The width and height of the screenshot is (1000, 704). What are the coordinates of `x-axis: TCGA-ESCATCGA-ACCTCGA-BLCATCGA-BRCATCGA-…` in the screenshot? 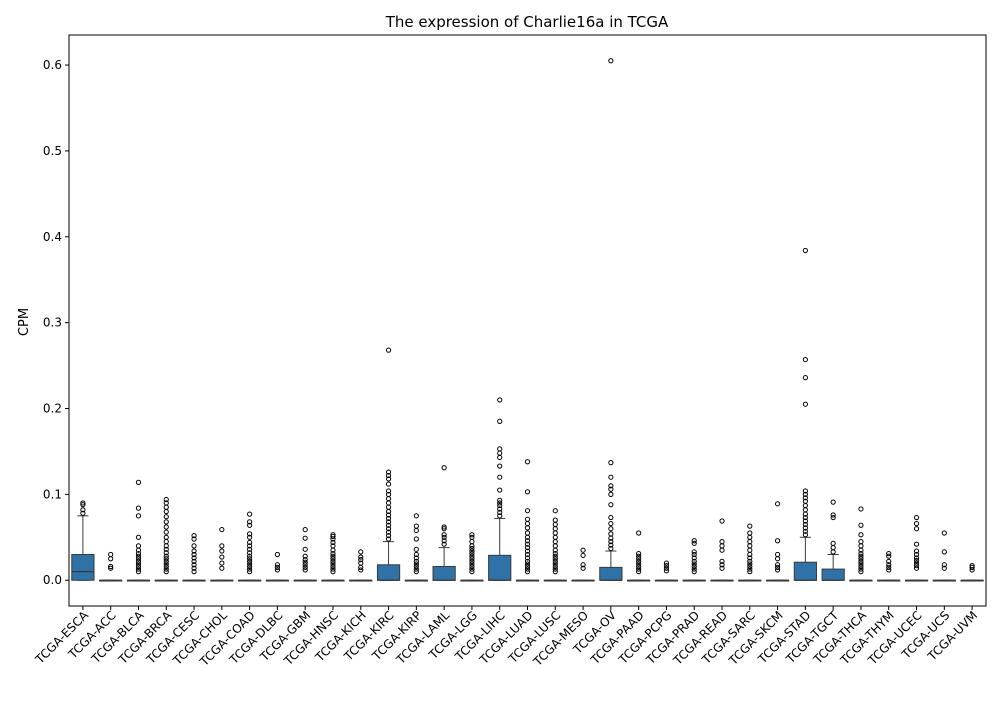 It's located at (506, 637).